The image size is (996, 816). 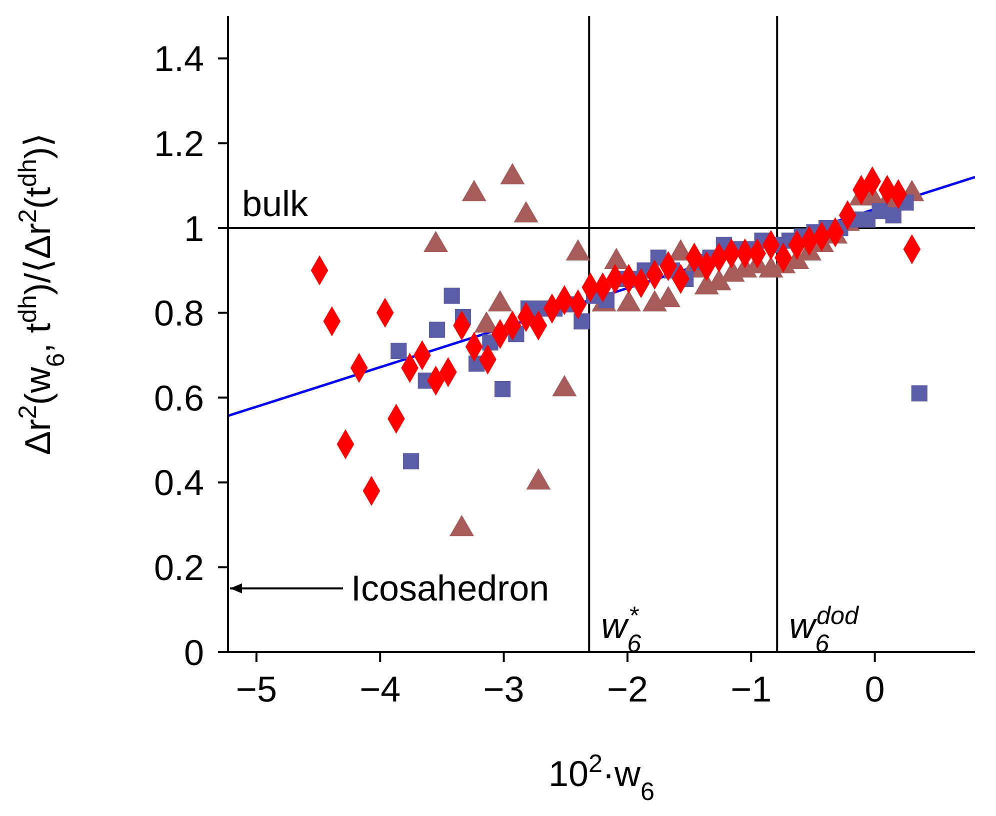 What do you see at coordinates (627, 689) in the screenshot?
I see `x-tick-label: −2` at bounding box center [627, 689].